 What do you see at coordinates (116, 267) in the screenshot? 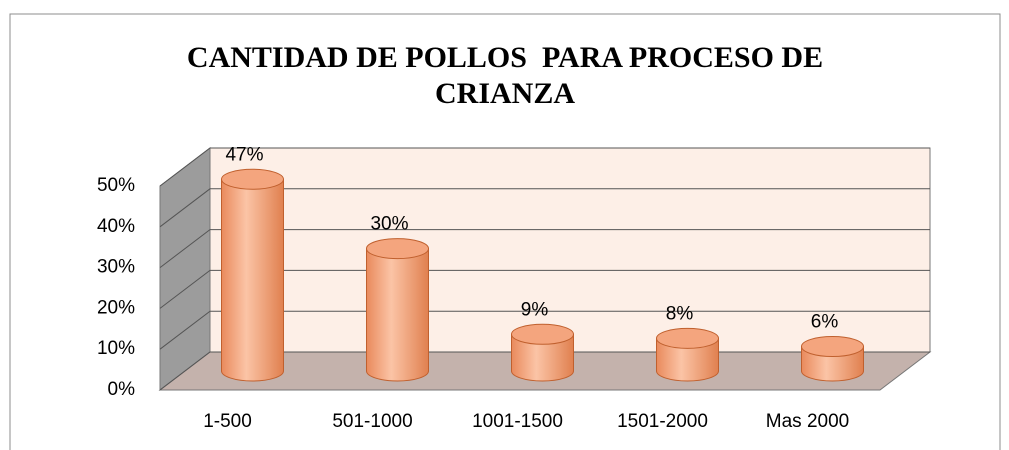
I see `y-tick-label: 30%` at bounding box center [116, 267].